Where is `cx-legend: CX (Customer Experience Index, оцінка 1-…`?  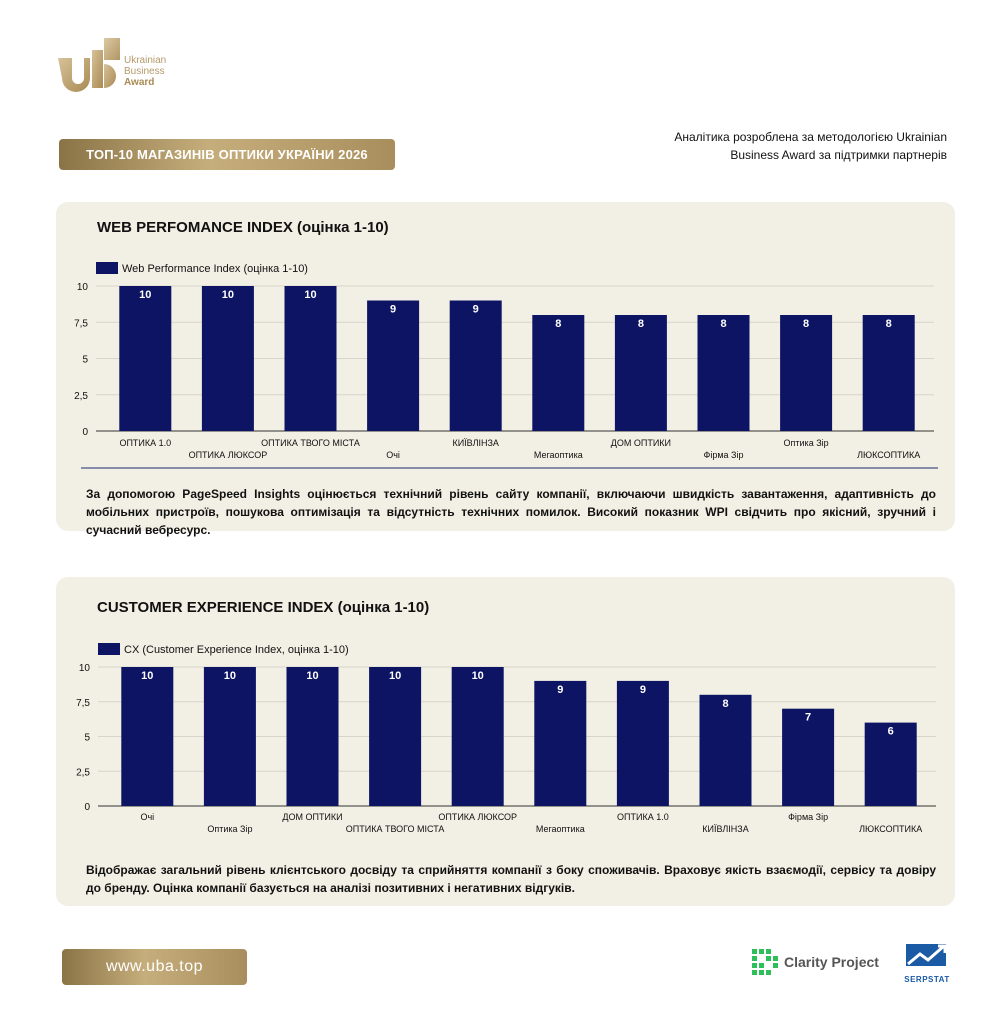
cx-legend: CX (Customer Experience Index, оцінка 1-… is located at coordinates (223, 649).